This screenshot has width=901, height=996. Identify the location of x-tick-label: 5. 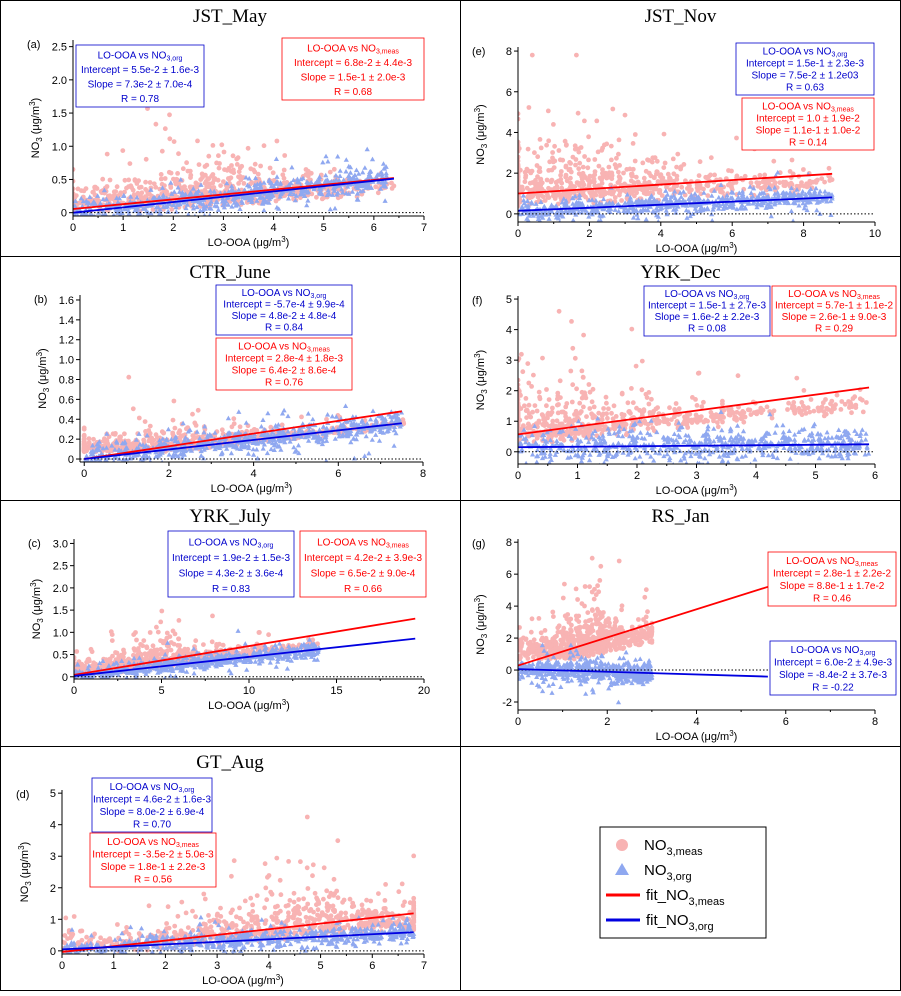
(161, 691).